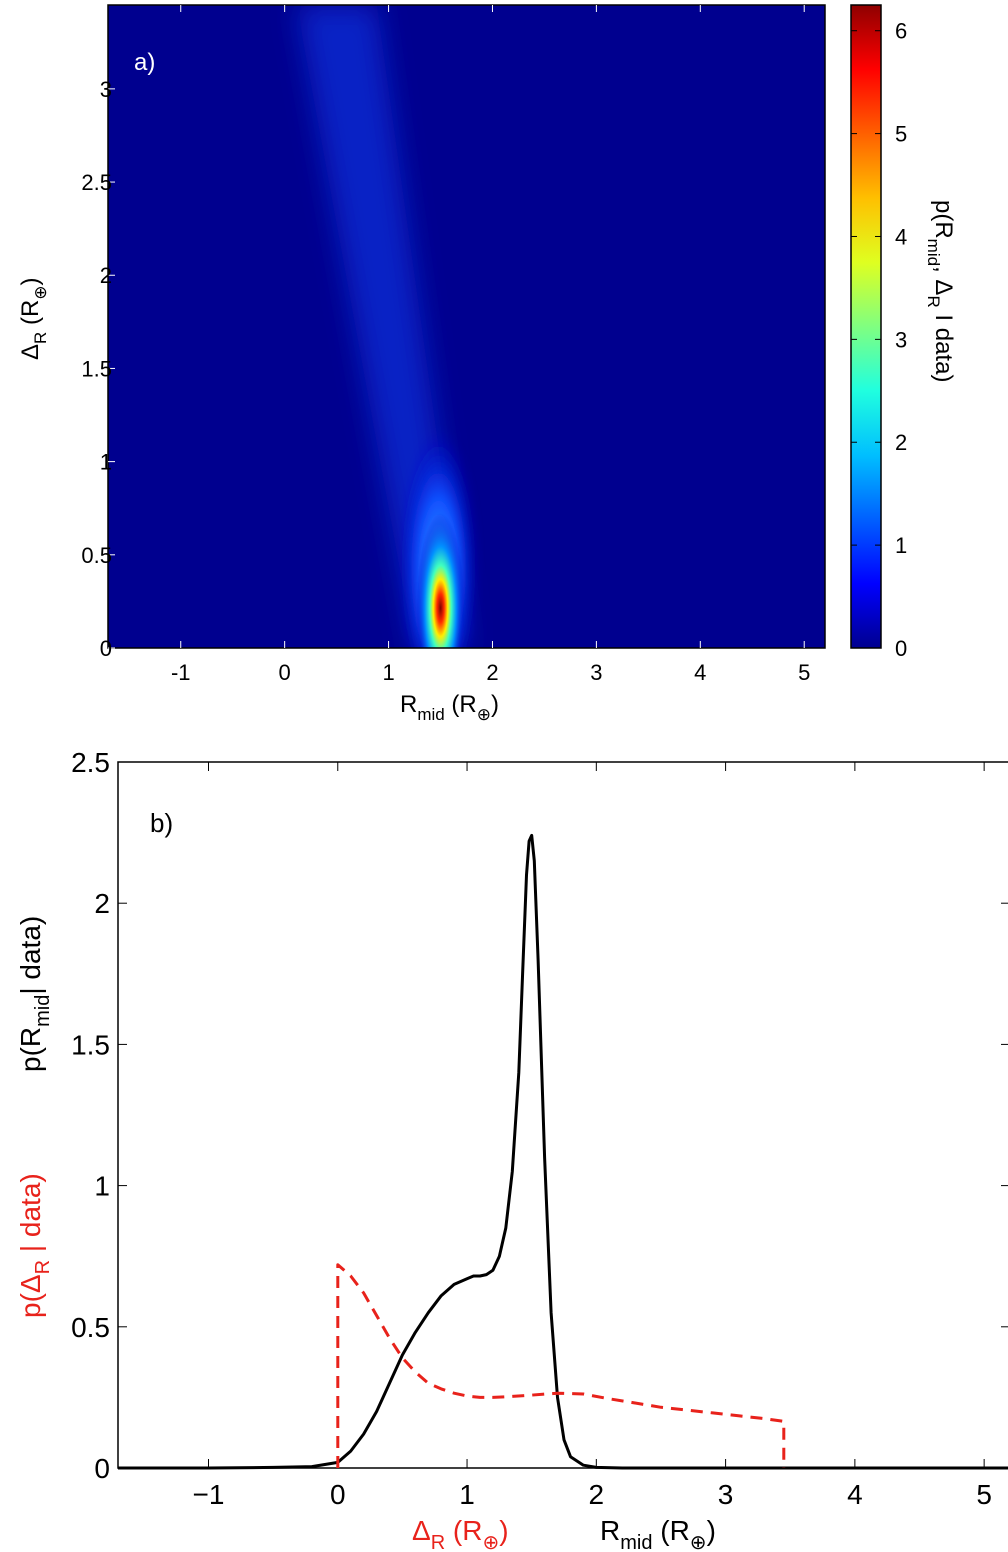 This screenshot has width=1008, height=1552. I want to click on heatmap-x-tick-label: 2, so click(492, 672).